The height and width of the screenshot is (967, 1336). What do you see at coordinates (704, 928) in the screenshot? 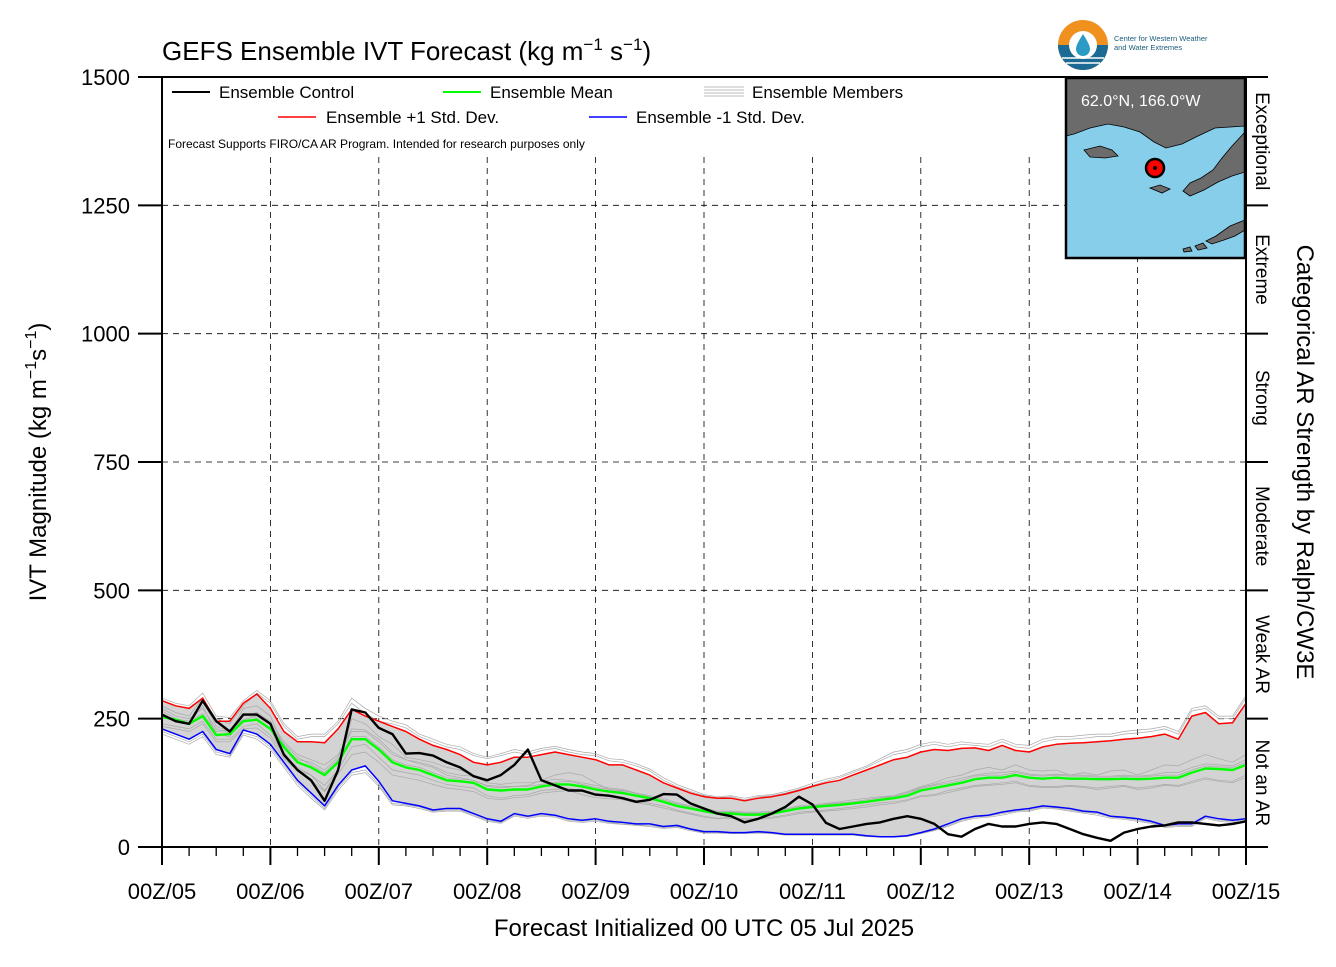
I see `x-axis-title: Forecast Initialized 00 UTC 05 Jul 2025` at bounding box center [704, 928].